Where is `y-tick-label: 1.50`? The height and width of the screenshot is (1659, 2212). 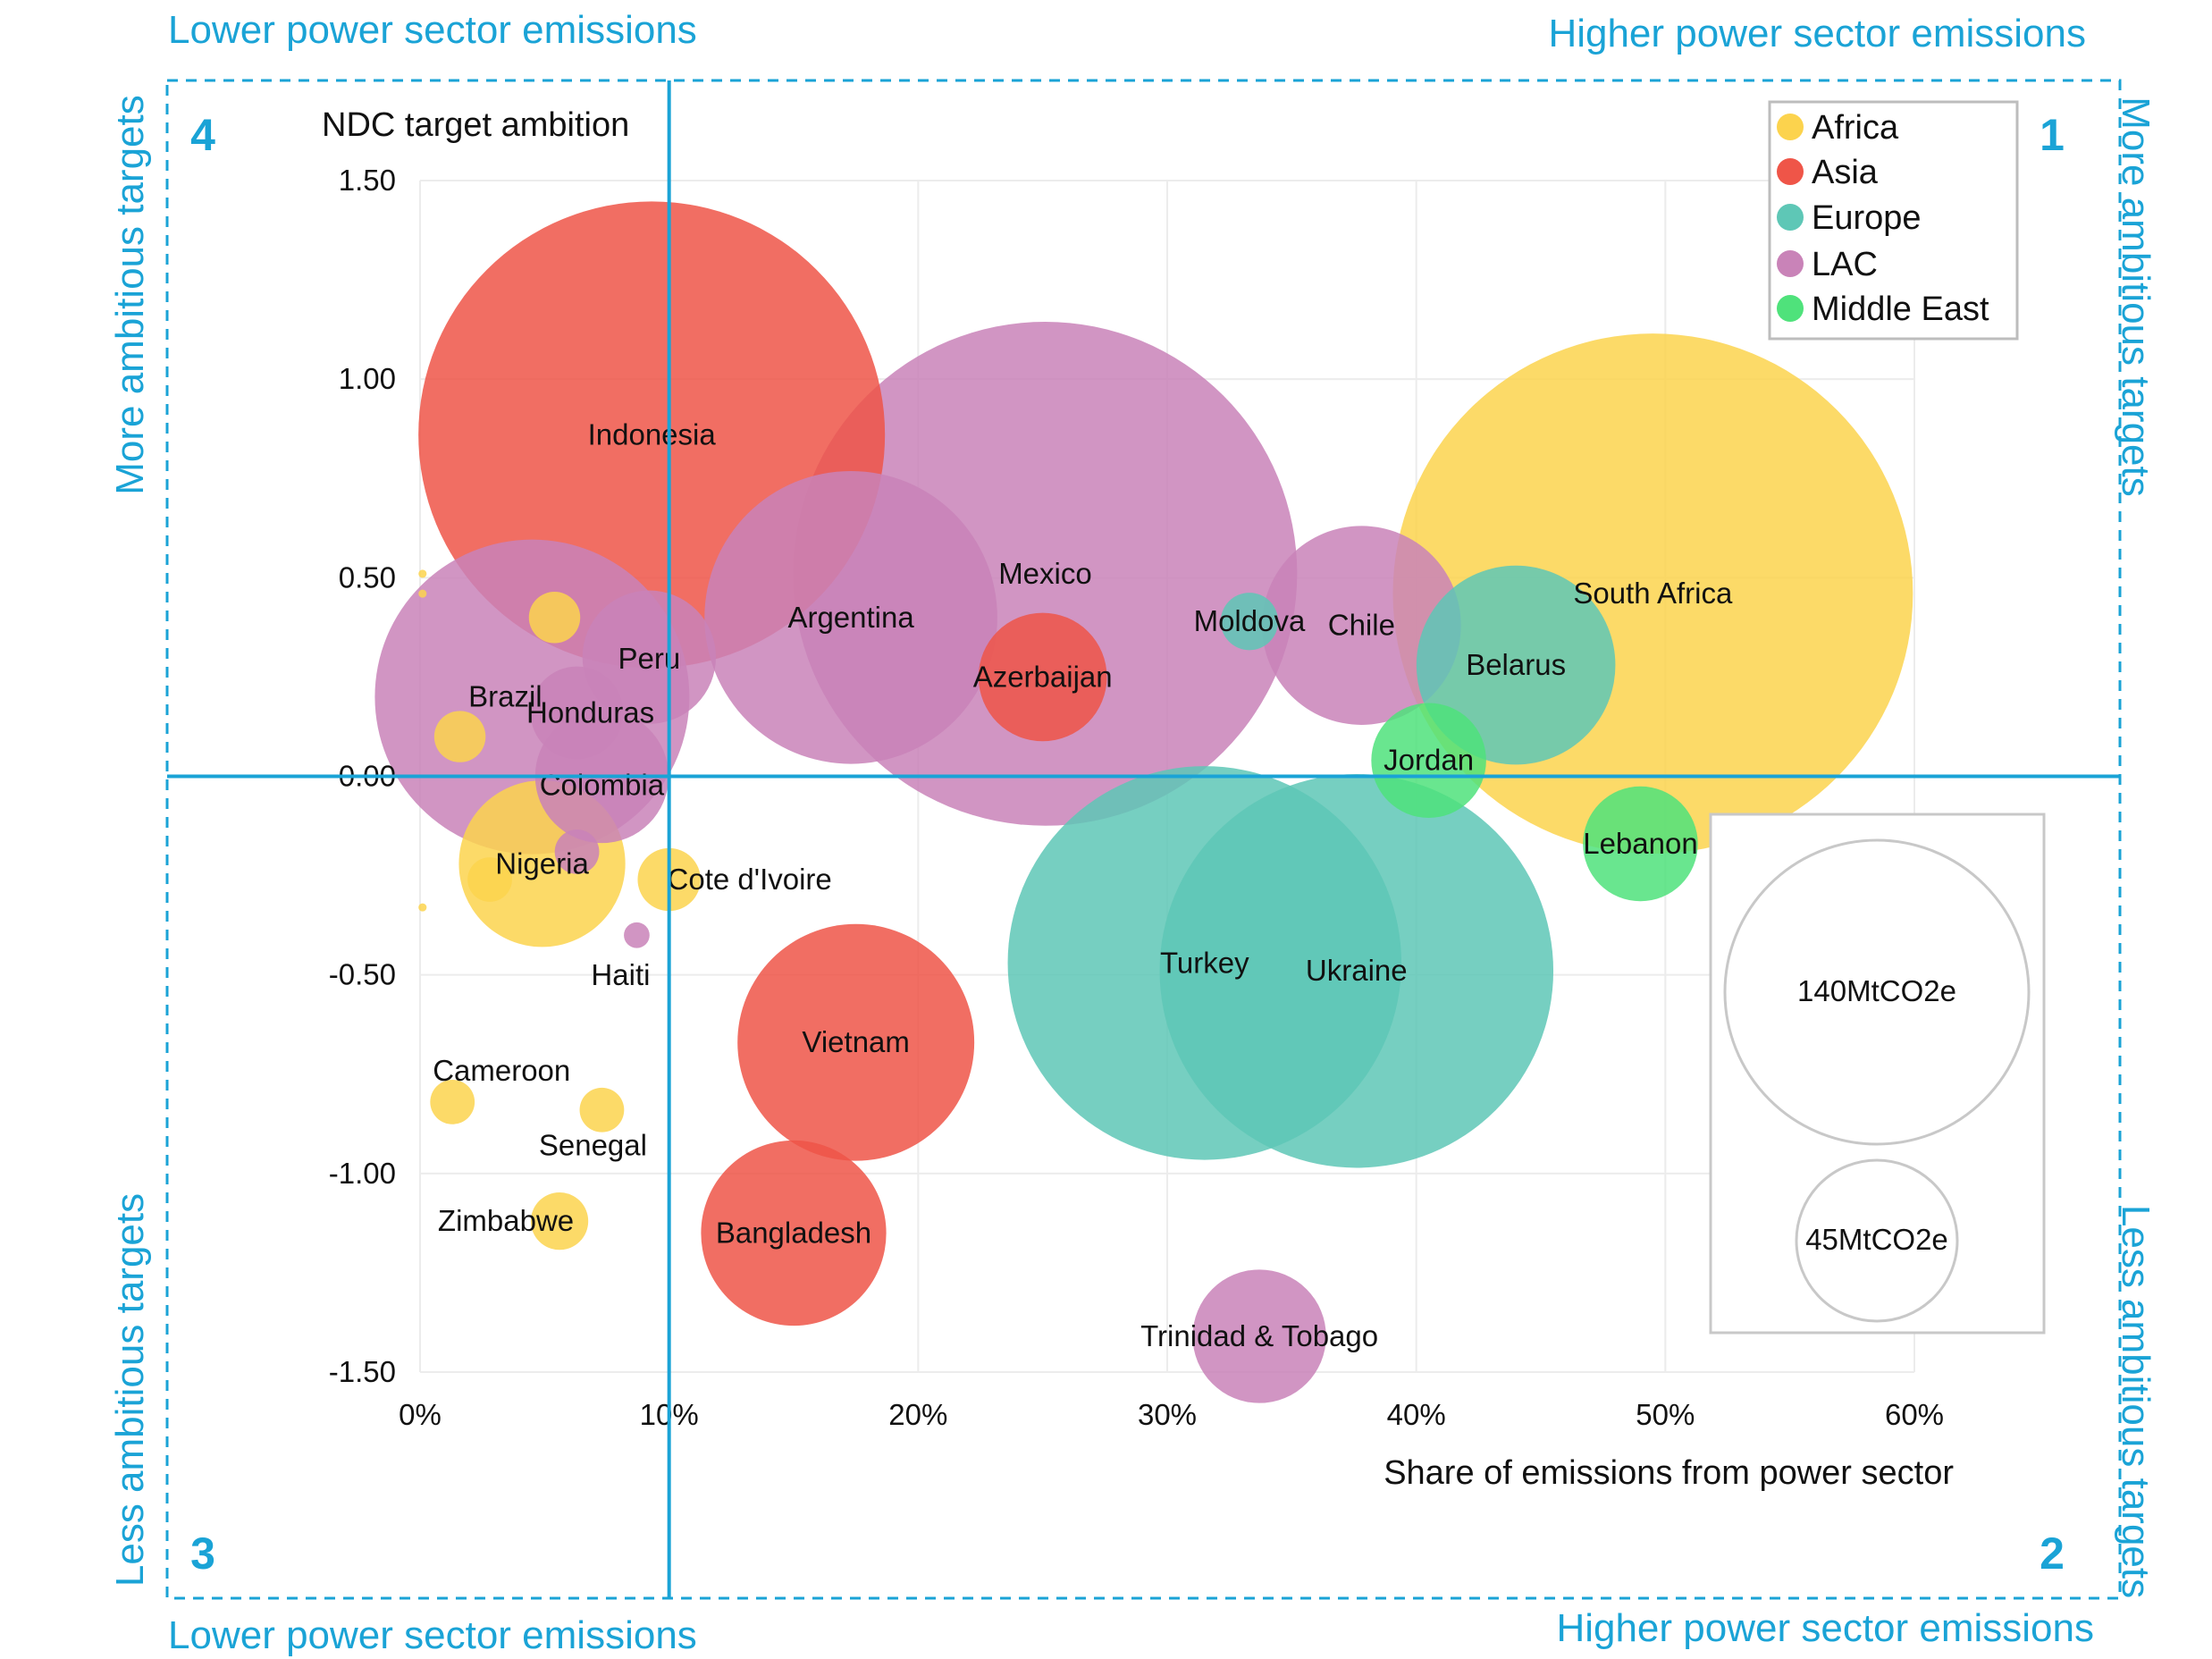
y-tick-label: 1.50 is located at coordinates (367, 180).